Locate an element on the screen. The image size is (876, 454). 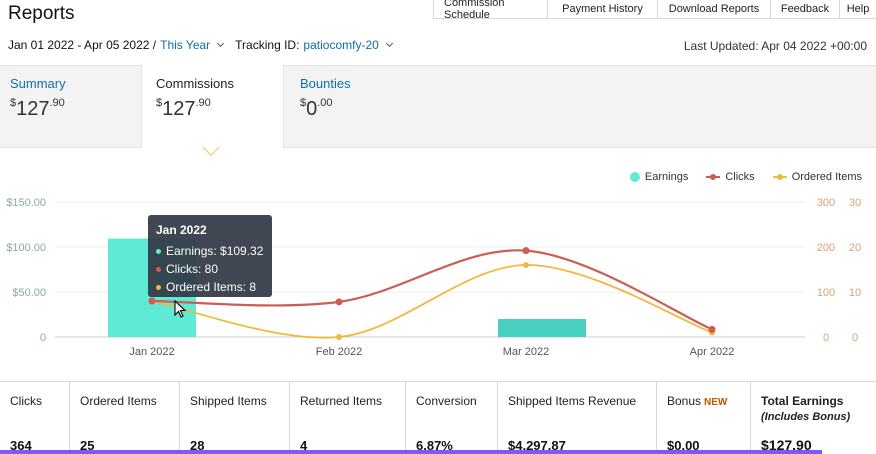
legend-earnings: Earnings is located at coordinates (659, 177).